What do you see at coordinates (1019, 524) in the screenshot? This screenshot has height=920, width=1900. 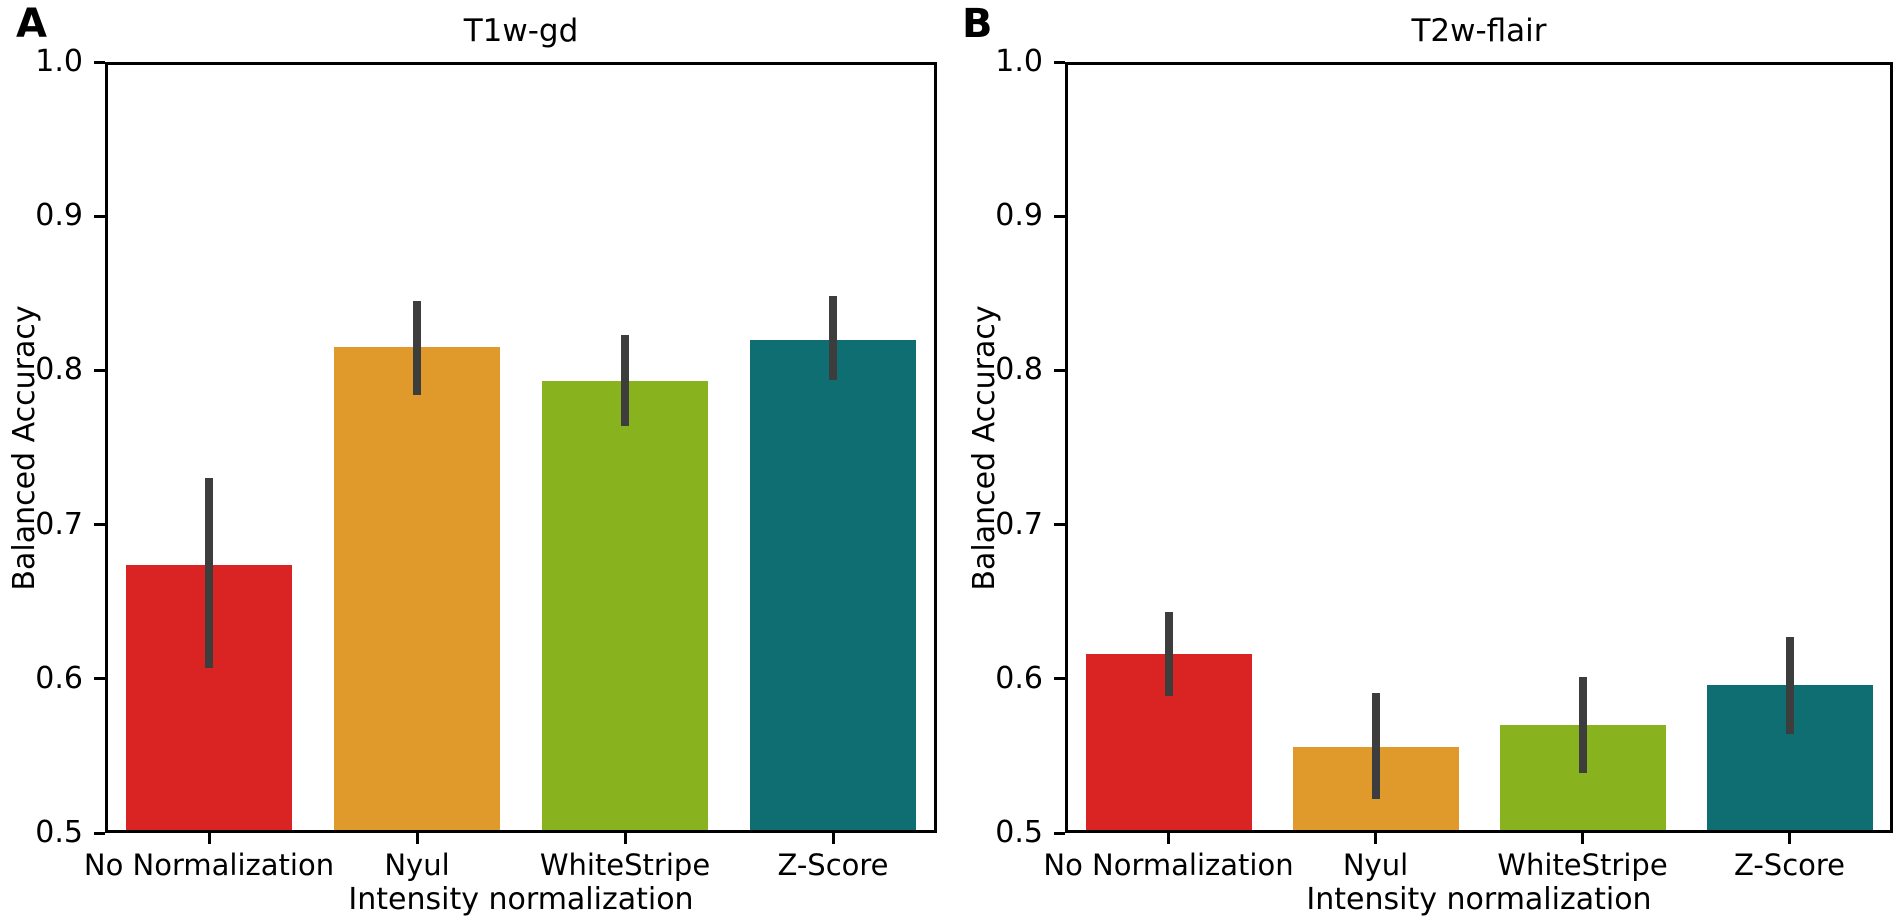 I see `panel-b-y-tick-label: 0.7` at bounding box center [1019, 524].